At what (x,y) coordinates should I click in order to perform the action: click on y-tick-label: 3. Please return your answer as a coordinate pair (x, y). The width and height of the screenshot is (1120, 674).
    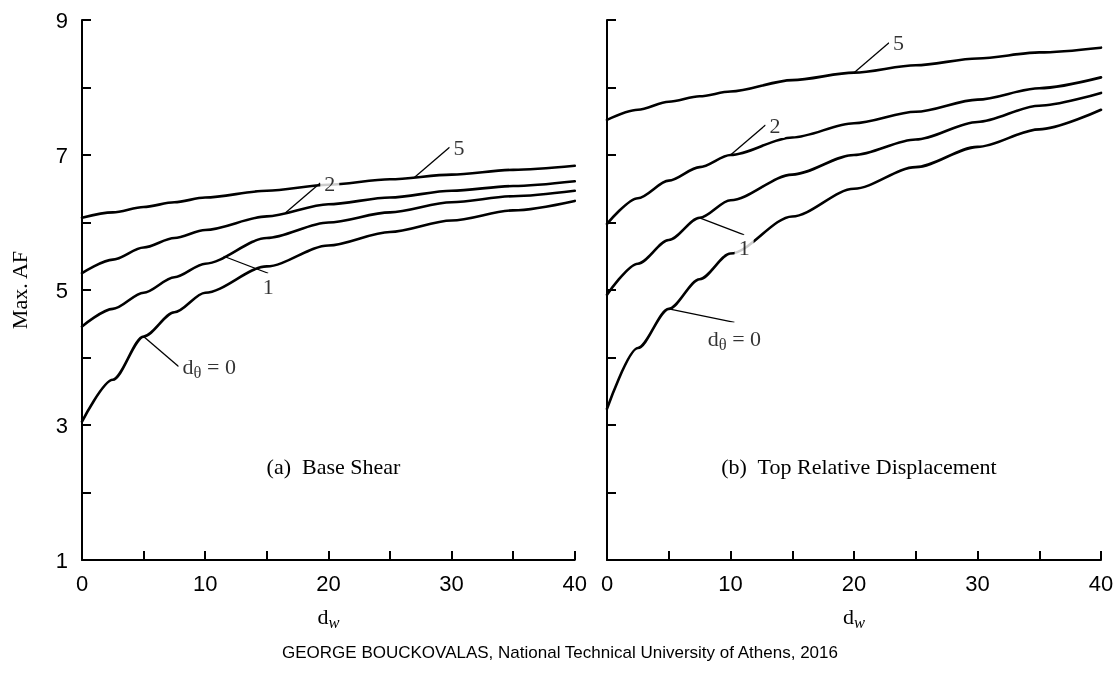
    Looking at the image, I should click on (61, 425).